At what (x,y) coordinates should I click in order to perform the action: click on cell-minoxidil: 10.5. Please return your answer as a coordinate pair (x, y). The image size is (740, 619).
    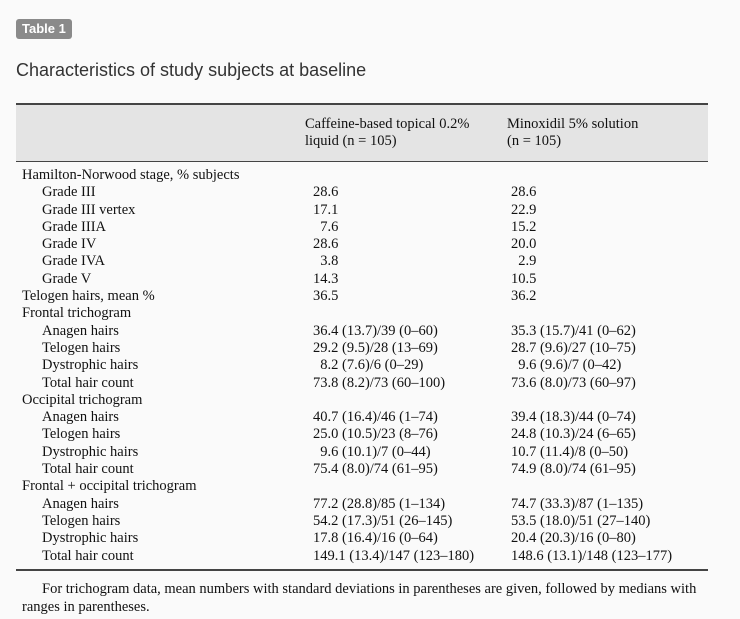
    Looking at the image, I should click on (524, 278).